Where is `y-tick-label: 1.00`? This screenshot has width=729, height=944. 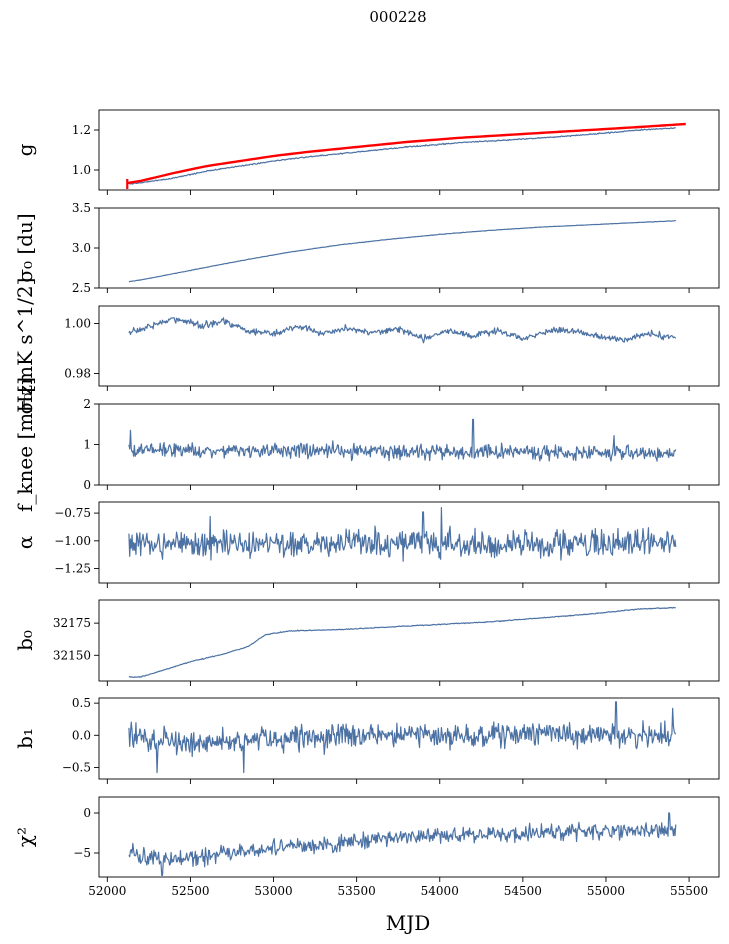 y-tick-label: 1.00 is located at coordinates (77, 324).